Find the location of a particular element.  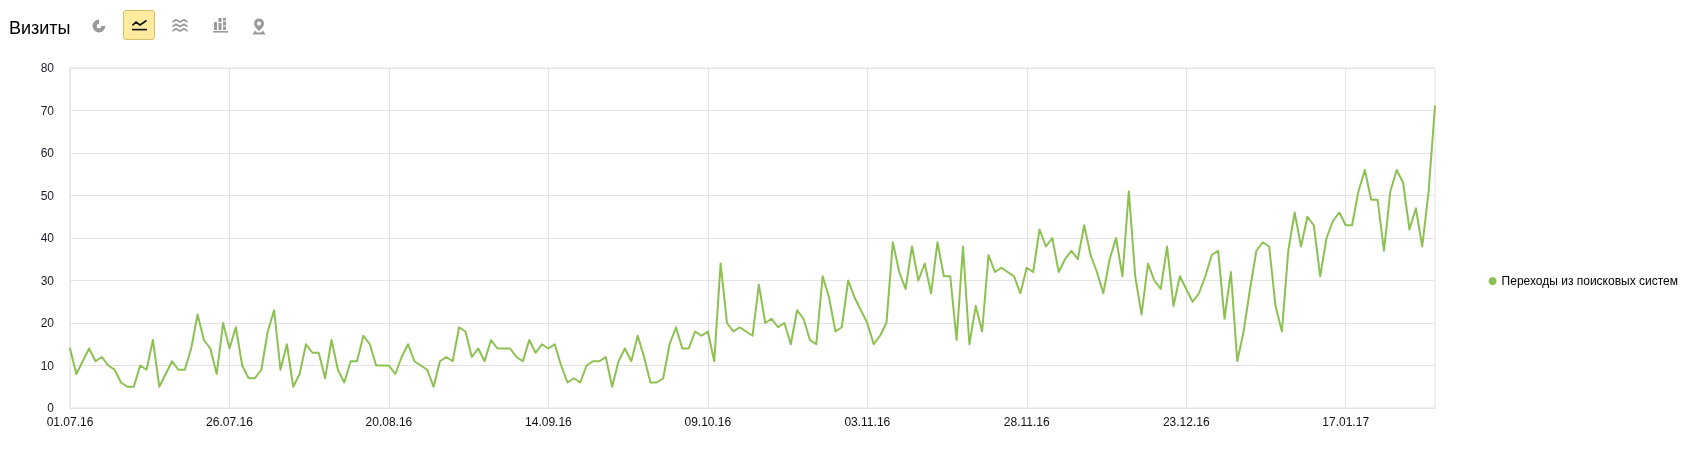

x-tick-label: 03.11.16 is located at coordinates (867, 422).